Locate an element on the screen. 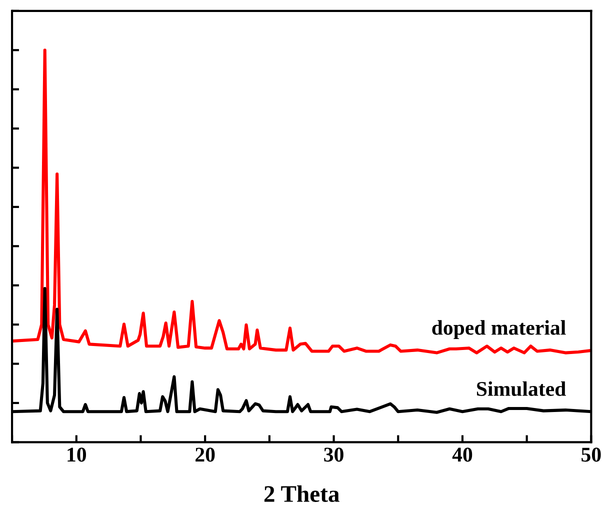 This screenshot has height=519, width=602. x-tick-label: 40 is located at coordinates (462, 455).